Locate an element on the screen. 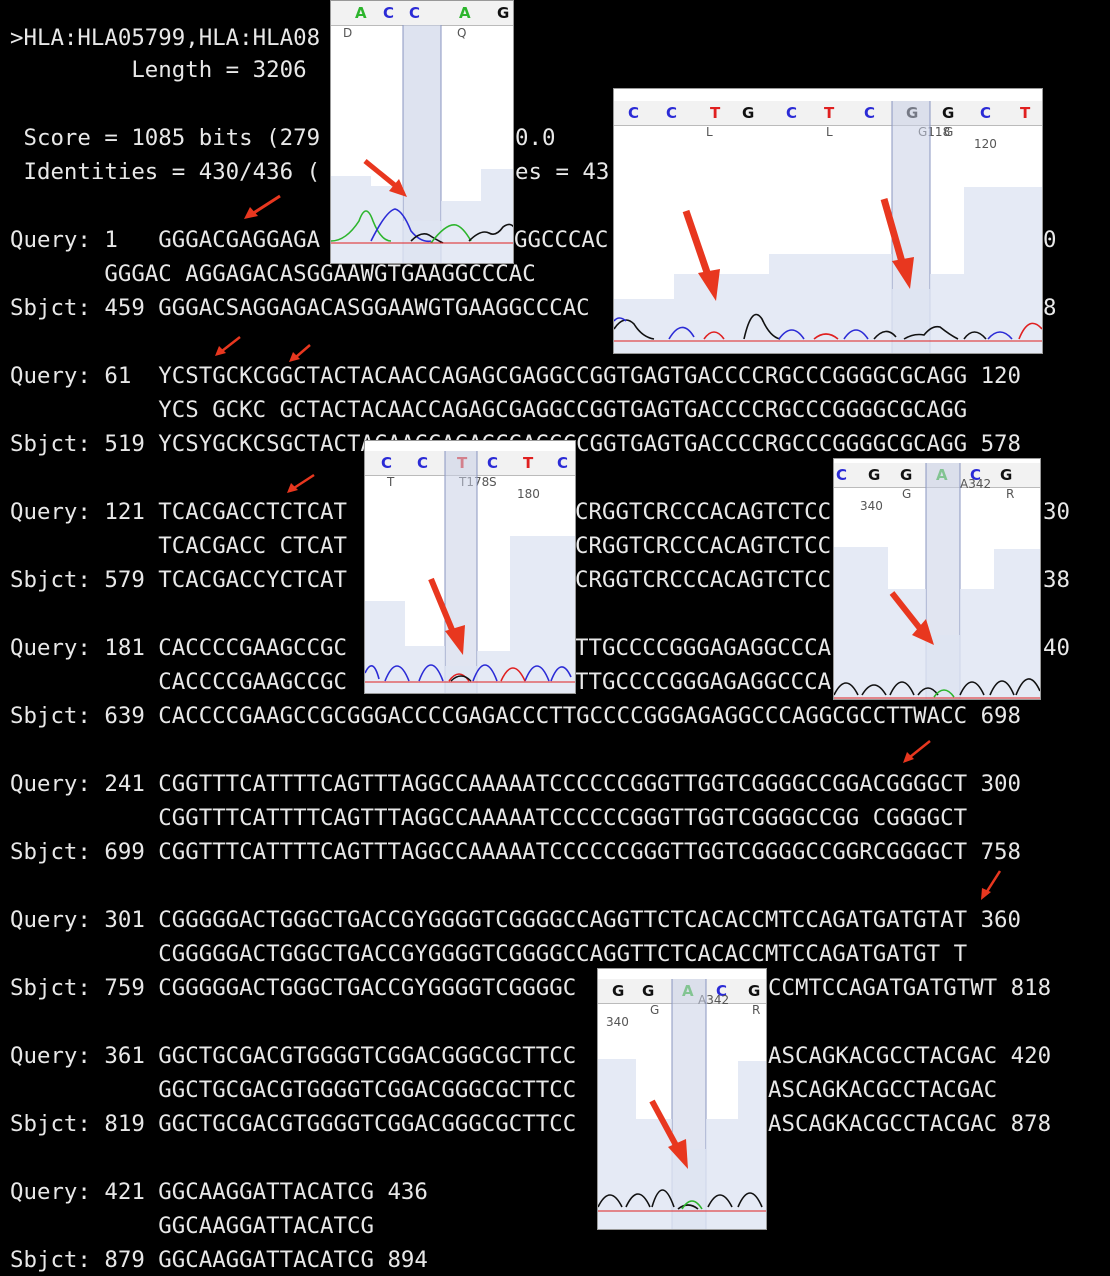 The height and width of the screenshot is (1276, 1110). query-line: Query: 181 CACCCCGAAGCCGC is located at coordinates (179, 648).